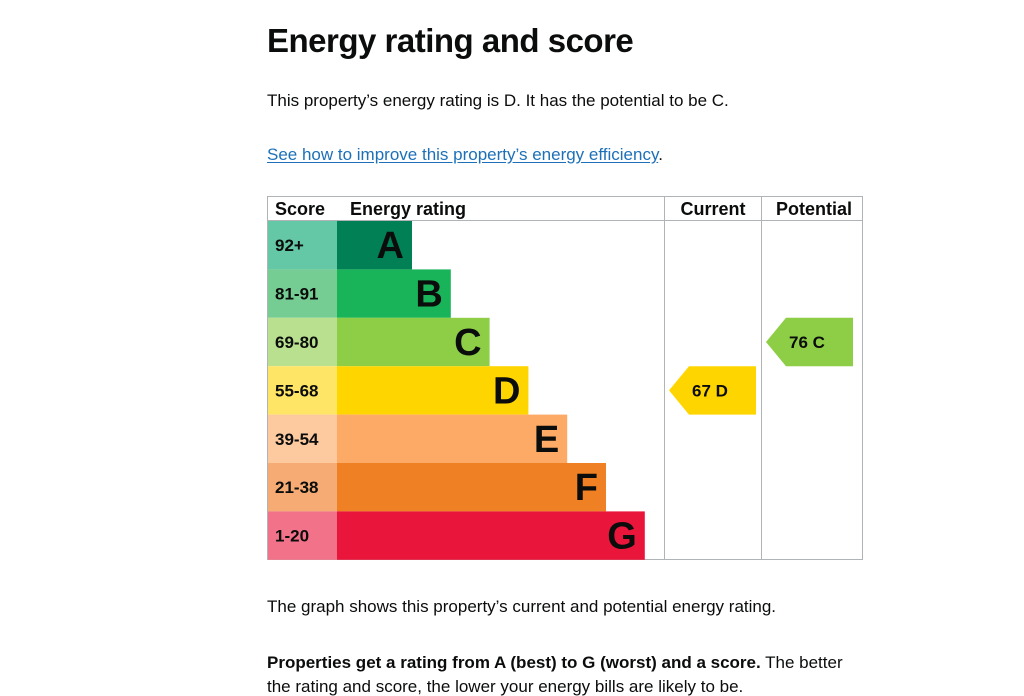 Image resolution: width=1024 pixels, height=696 pixels. Describe the element at coordinates (296, 390) in the screenshot. I see `score-range-label-d: 55-68` at that location.